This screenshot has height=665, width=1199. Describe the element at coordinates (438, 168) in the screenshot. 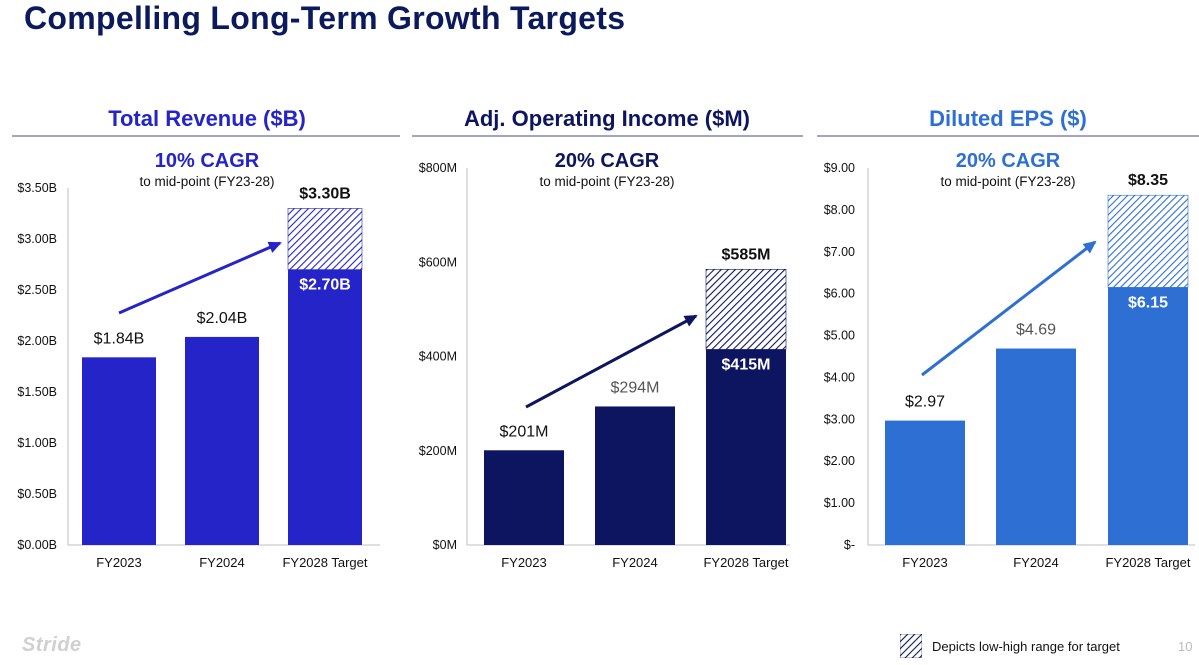

I see `y-tick-label: $800M` at that location.